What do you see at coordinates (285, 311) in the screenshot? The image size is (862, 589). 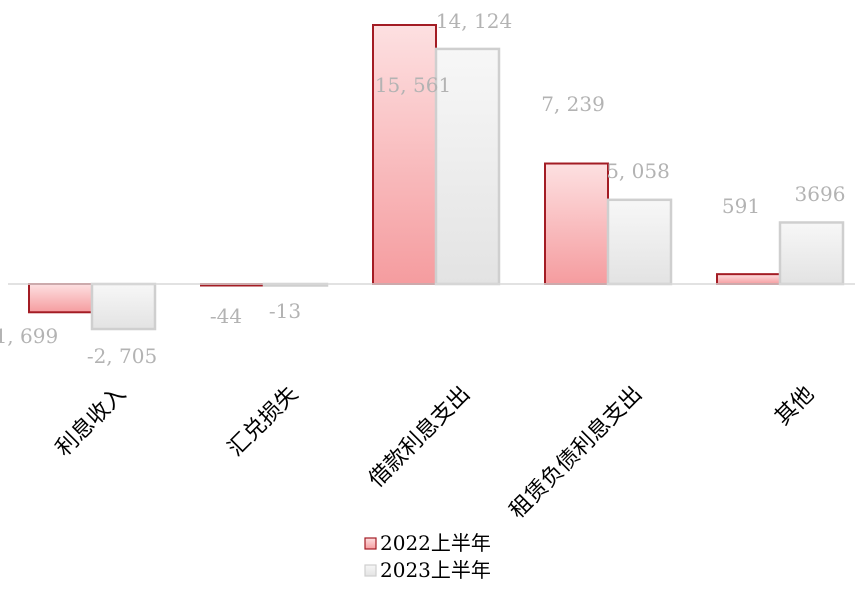 I see `value-label-2023-1: -13` at bounding box center [285, 311].